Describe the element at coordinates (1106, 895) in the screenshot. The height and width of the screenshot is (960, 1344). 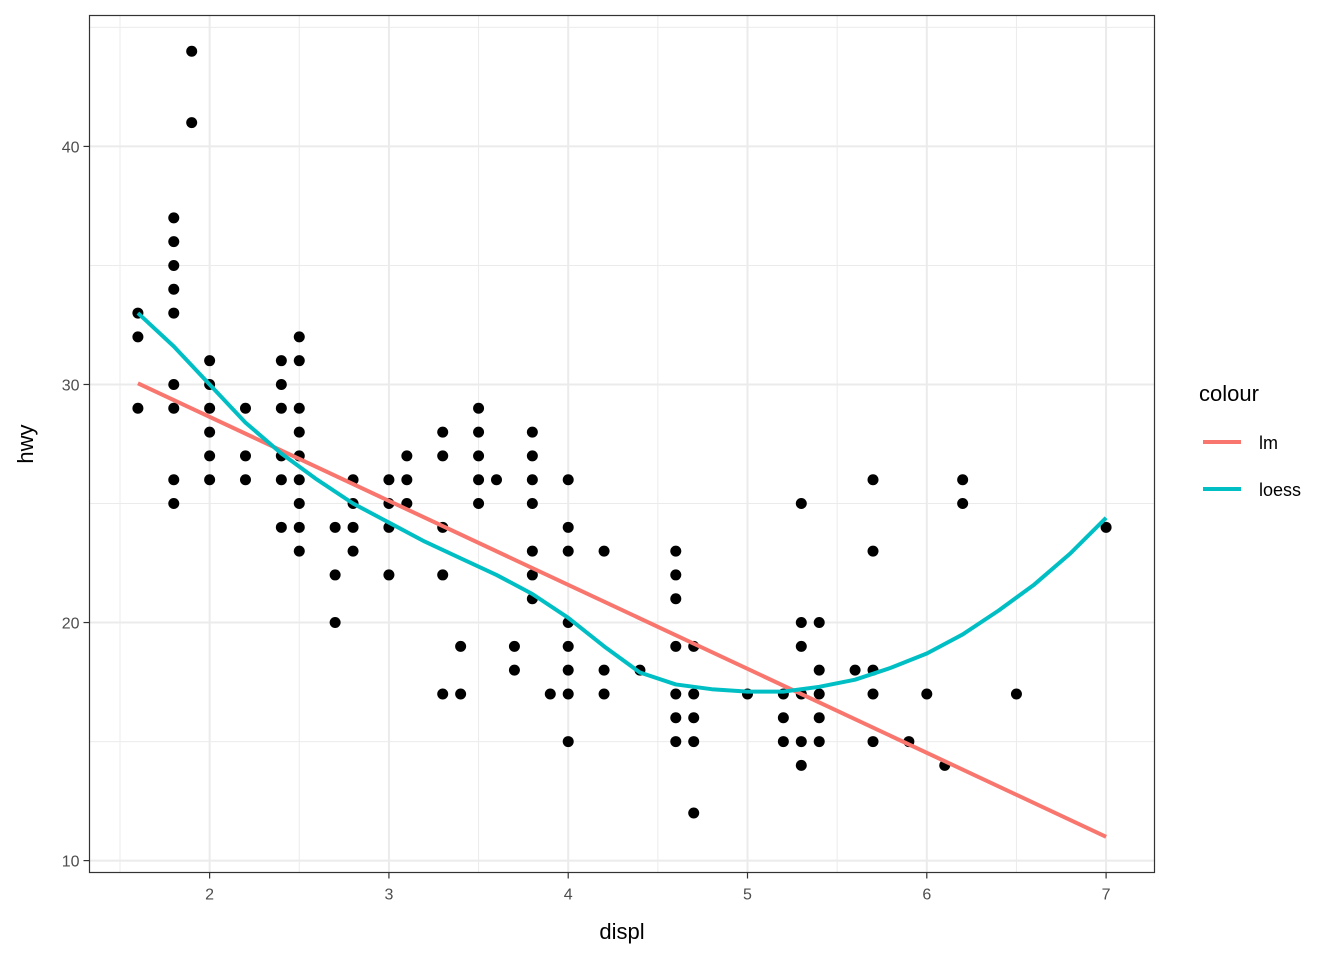
I see `x-tick-label: 7` at that location.